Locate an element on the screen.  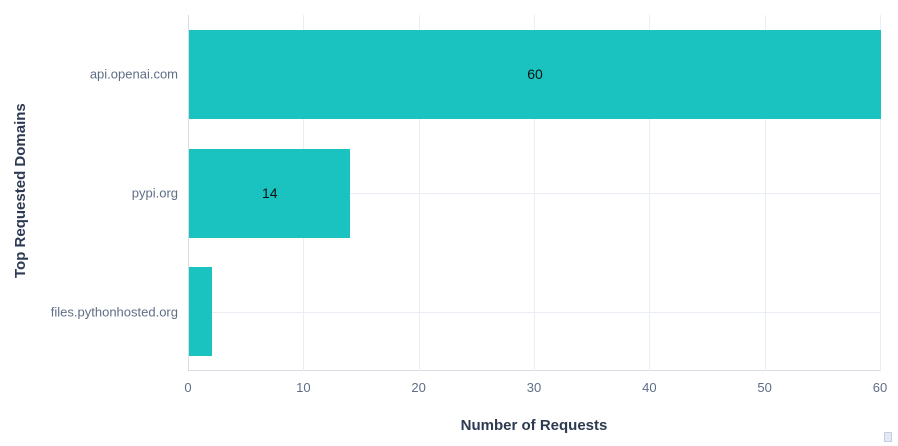
y-axis-title: Top Requested Domains is located at coordinates (20, 190).